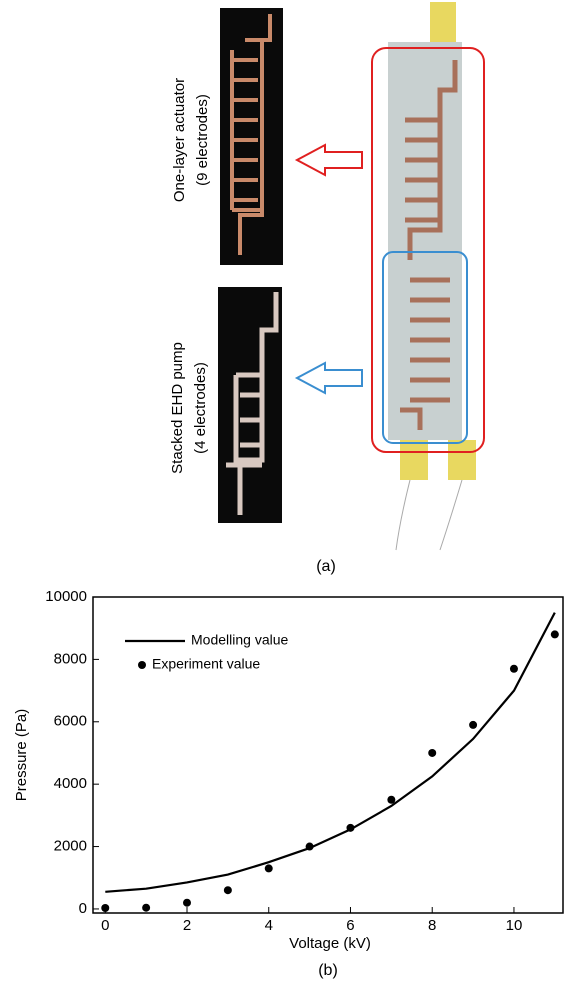 This screenshot has height=983, width=566. Describe the element at coordinates (66, 596) in the screenshot. I see `y-tick-label: 10000` at that location.